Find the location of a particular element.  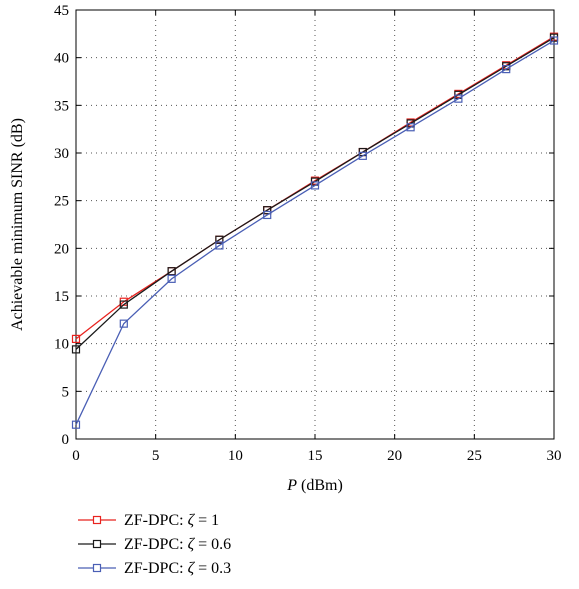

y-tick-label: 0 is located at coordinates (66, 440).